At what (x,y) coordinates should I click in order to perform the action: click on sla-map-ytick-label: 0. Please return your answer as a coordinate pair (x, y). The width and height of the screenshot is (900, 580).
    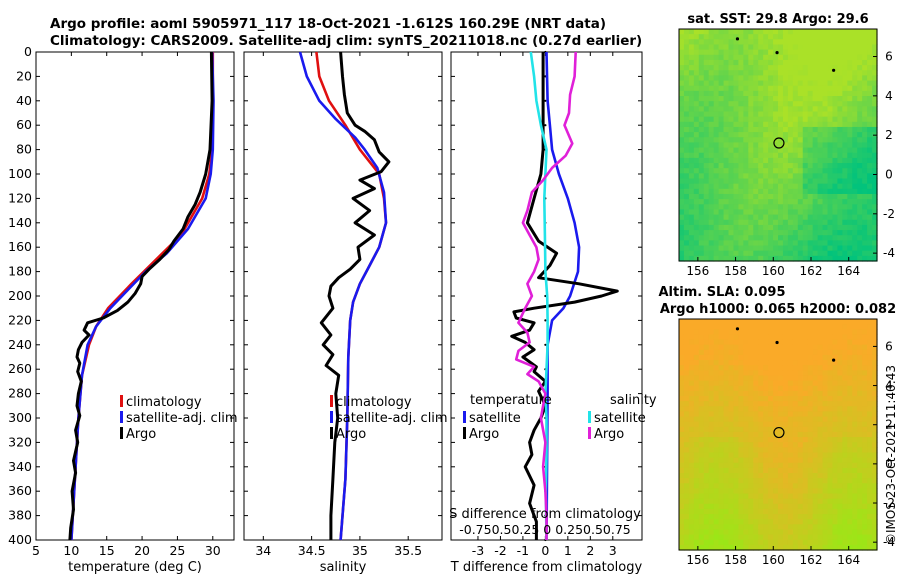
    Looking at the image, I should click on (889, 464).